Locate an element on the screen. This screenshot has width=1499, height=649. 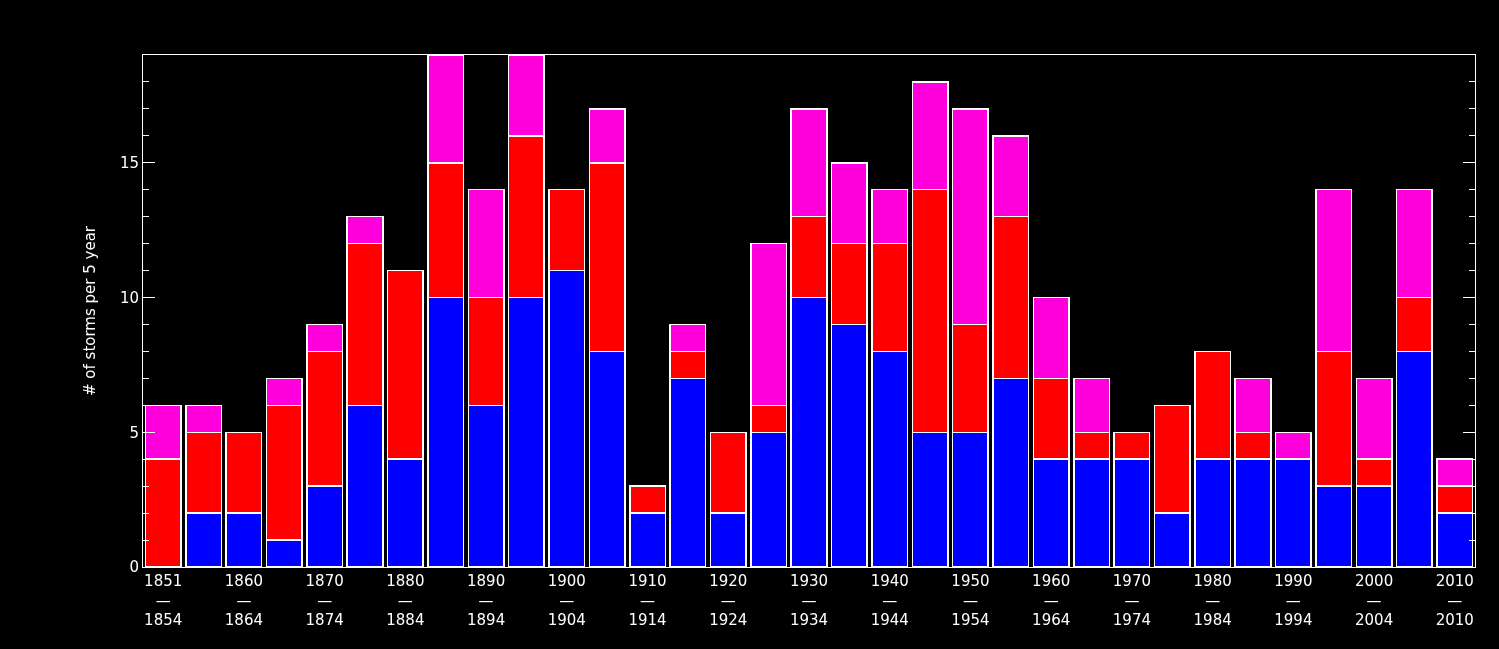
x-tick-label: 1950 — 1954 is located at coordinates (970, 600).